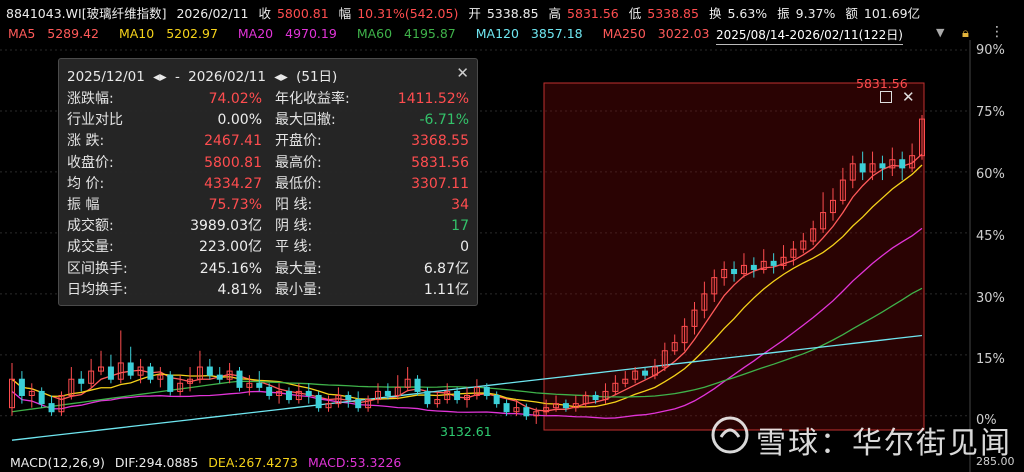  Describe the element at coordinates (529, 33) in the screenshot. I see `ma120-legend: MA120 3857.18` at that location.